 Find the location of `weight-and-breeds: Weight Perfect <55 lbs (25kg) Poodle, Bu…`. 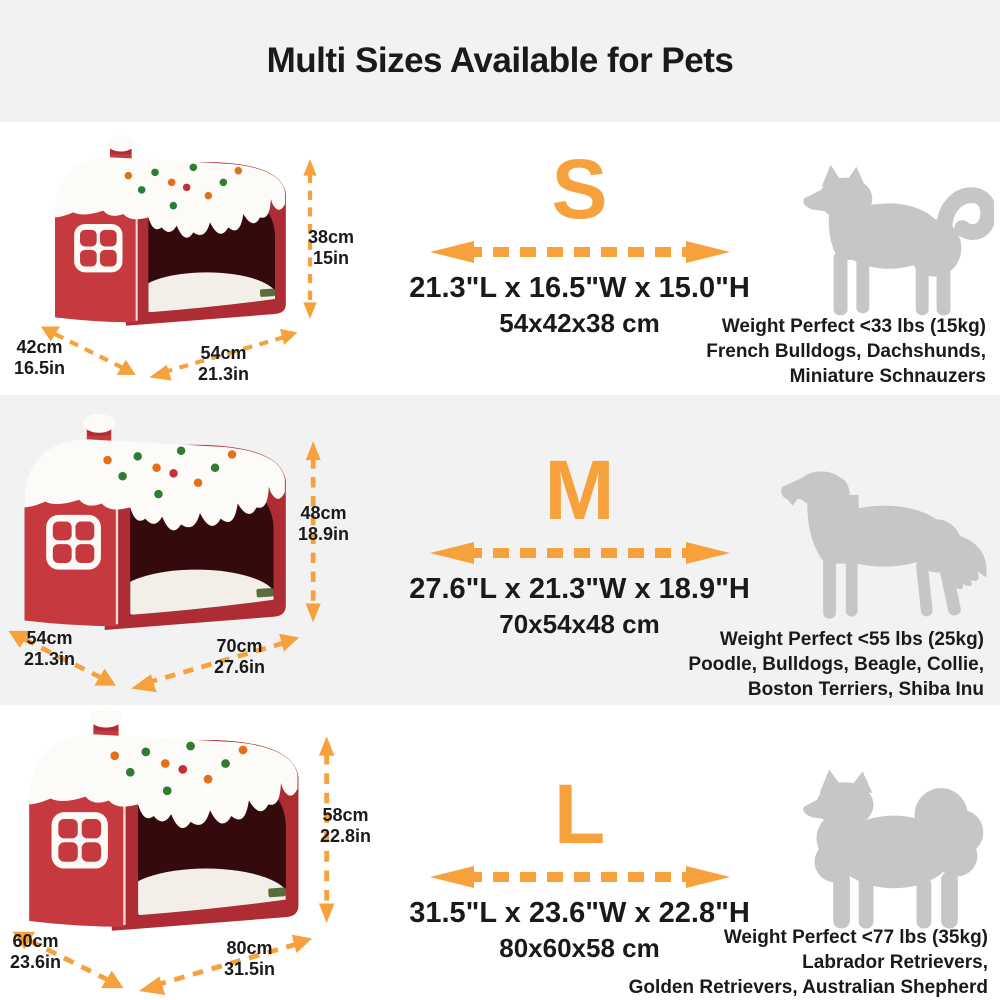

weight-and-breeds: Weight Perfect <55 lbs (25kg) Poodle, Bu… is located at coordinates (794, 664).